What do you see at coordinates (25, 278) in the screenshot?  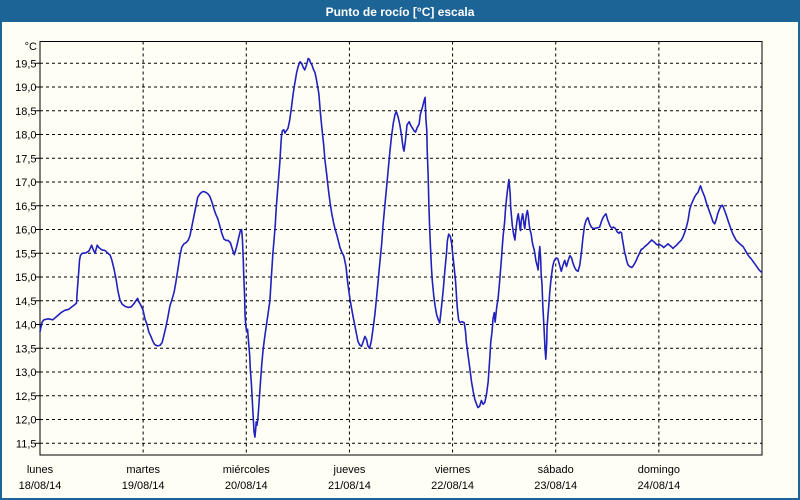 I see `y-tick-label: 15,0` at bounding box center [25, 278].